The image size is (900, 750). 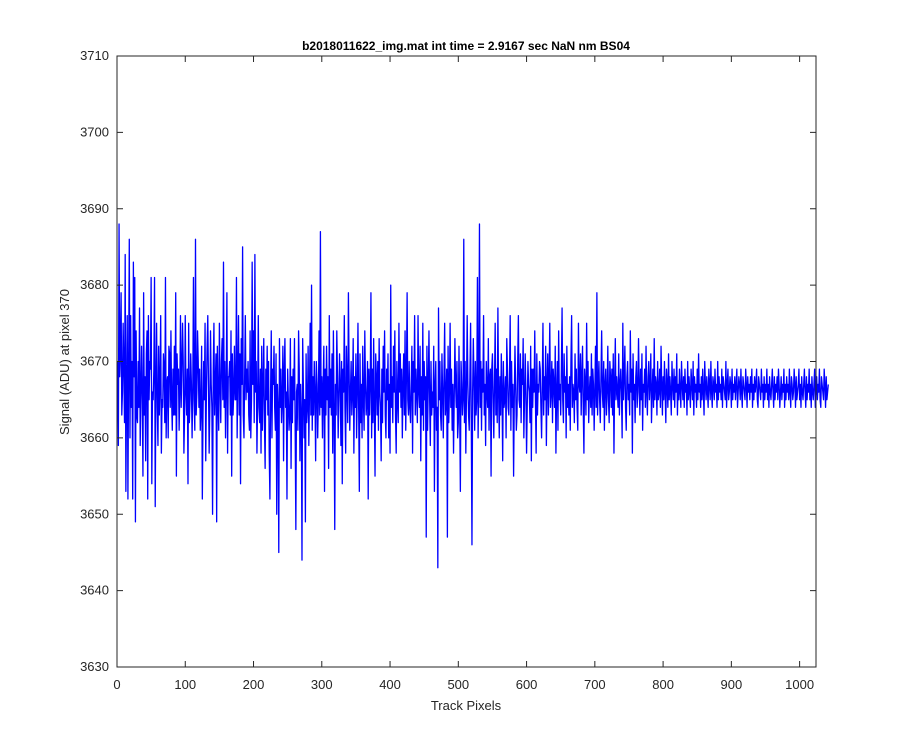 What do you see at coordinates (732, 684) in the screenshot?
I see `x-tick-label: 900` at bounding box center [732, 684].